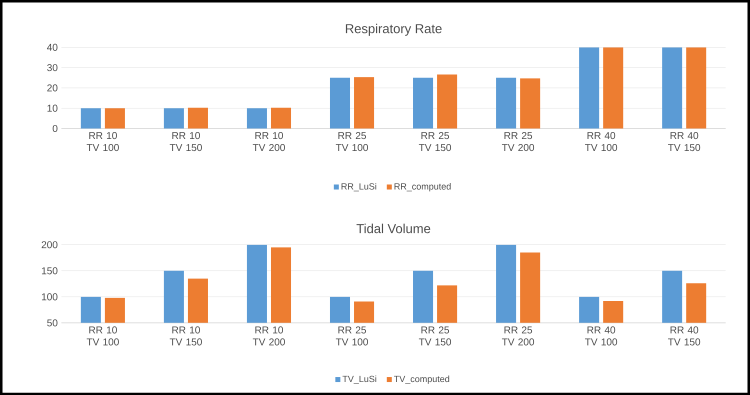  I want to click on chart-title: Respiratory Rate, so click(394, 30).